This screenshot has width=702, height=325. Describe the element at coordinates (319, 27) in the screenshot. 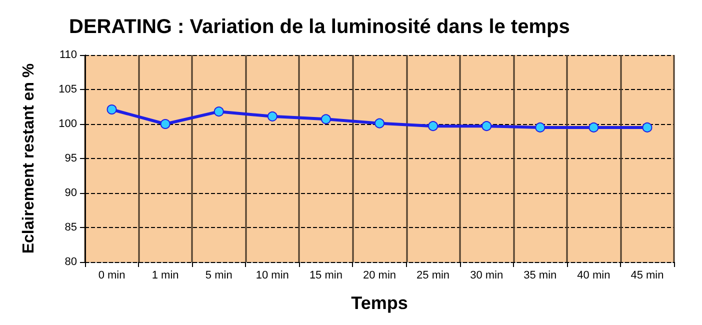

I see `chart-title: DERATING : Variation de la luminosité dans le temps` at that location.